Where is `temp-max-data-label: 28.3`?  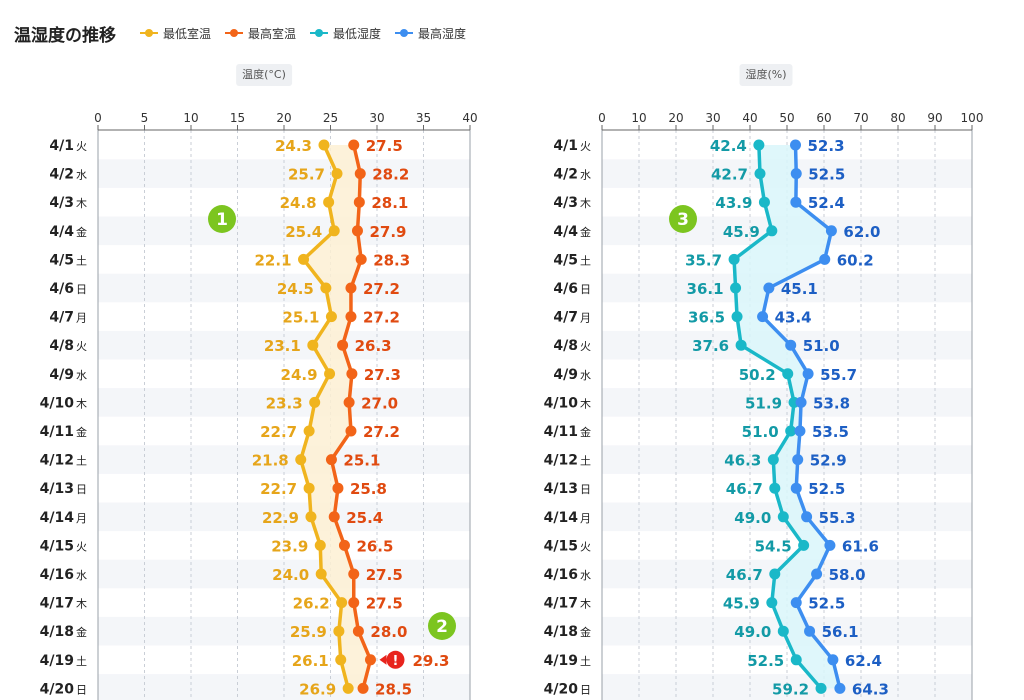 temp-max-data-label: 28.3 is located at coordinates (391, 260).